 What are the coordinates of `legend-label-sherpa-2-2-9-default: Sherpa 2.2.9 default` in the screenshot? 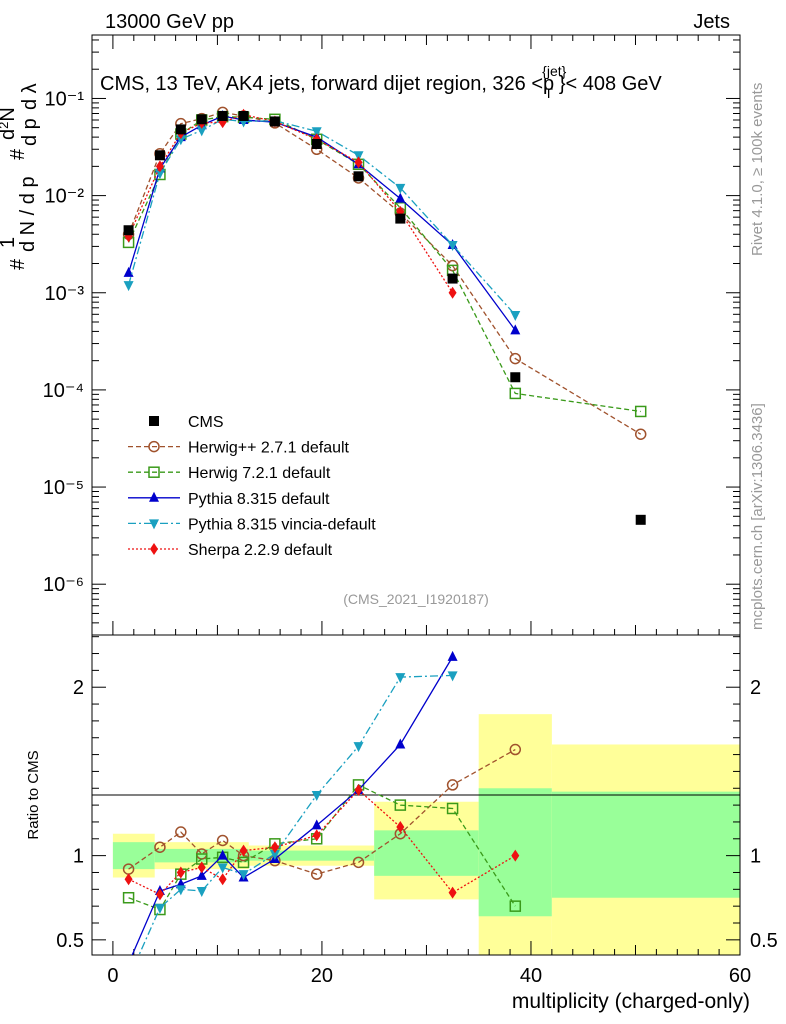 It's located at (260, 550).